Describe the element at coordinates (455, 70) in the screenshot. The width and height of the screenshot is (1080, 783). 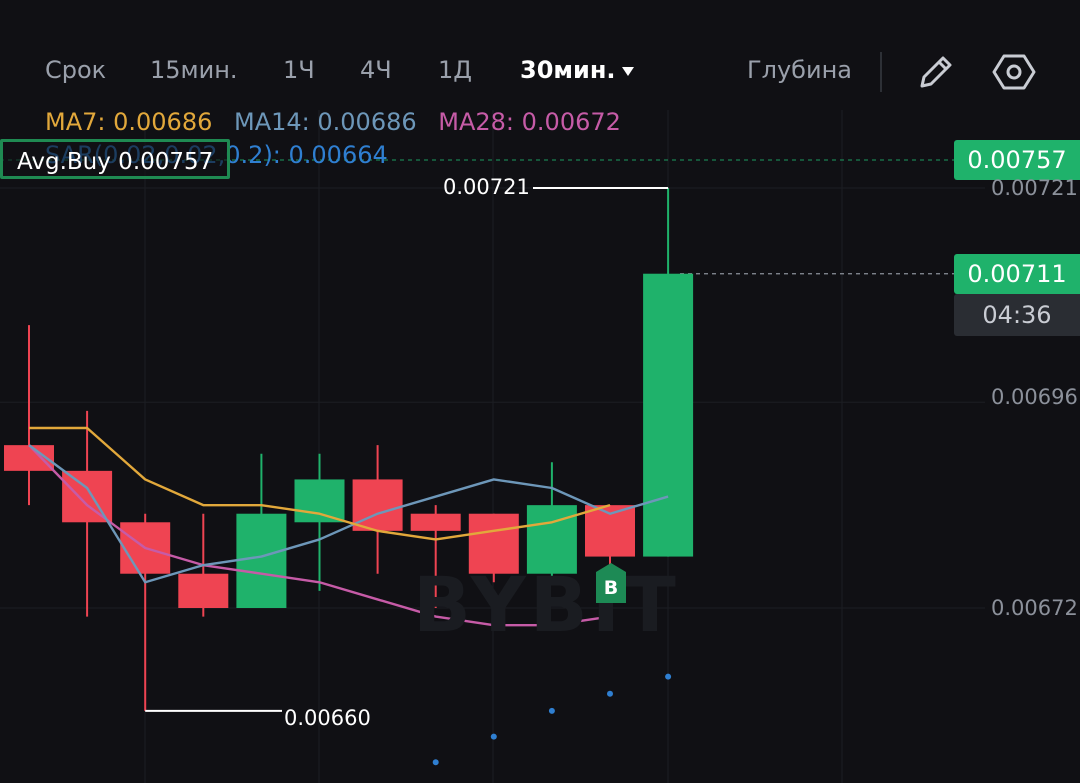
I see `timeframe-1d: 1Д` at that location.